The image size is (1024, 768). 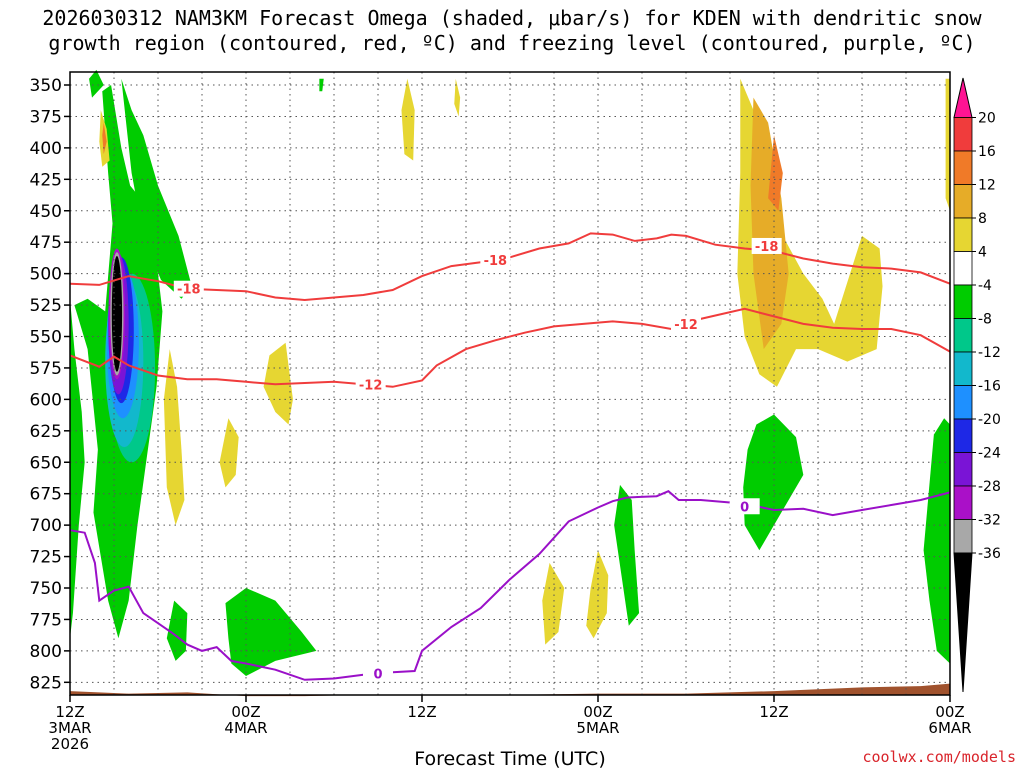 I want to click on x-tick-label-2-1: 12Z, so click(x=421, y=712).